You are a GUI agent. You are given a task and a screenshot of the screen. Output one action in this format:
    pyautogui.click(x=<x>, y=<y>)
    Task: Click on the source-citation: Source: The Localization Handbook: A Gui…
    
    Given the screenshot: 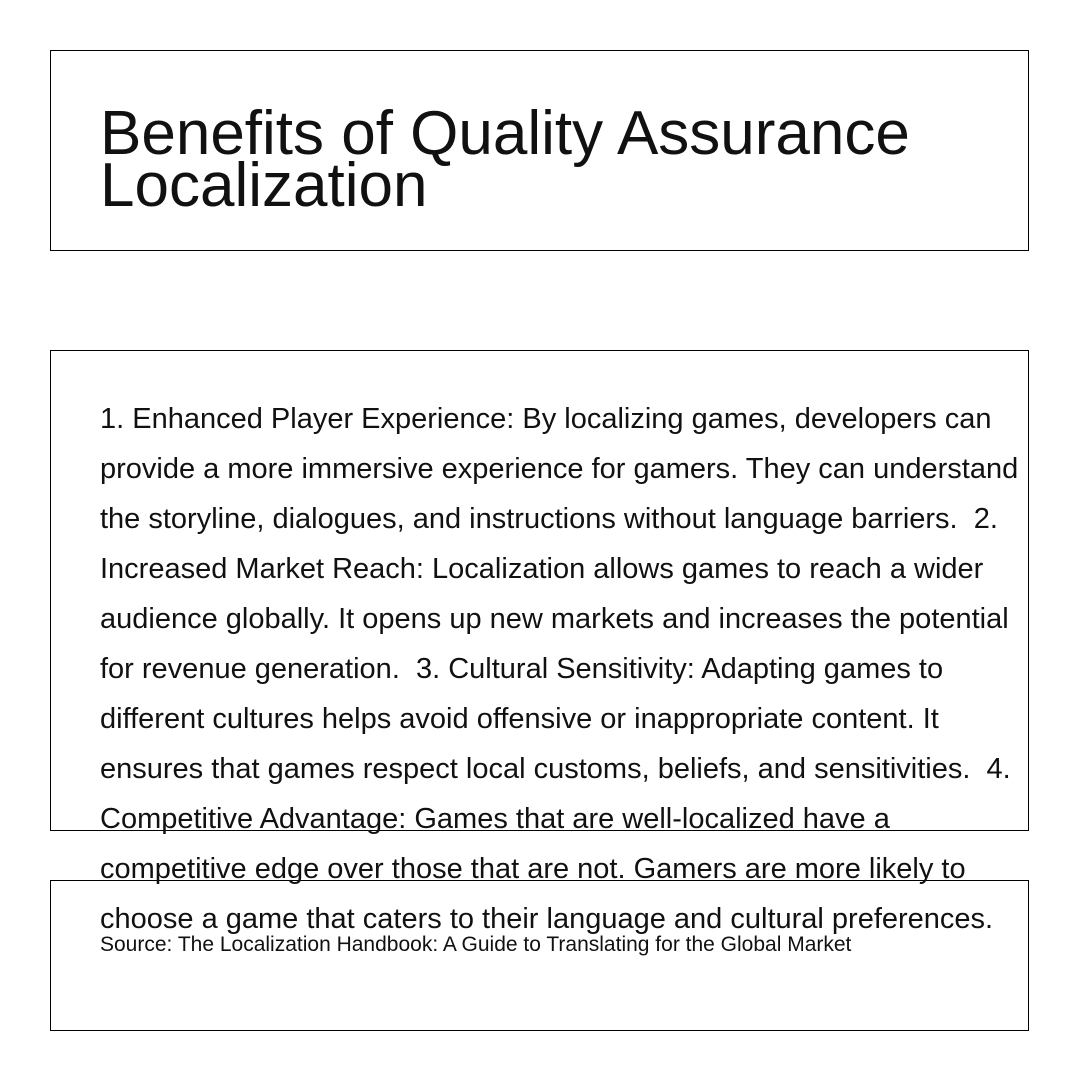 What is the action you would take?
    pyautogui.click(x=476, y=944)
    